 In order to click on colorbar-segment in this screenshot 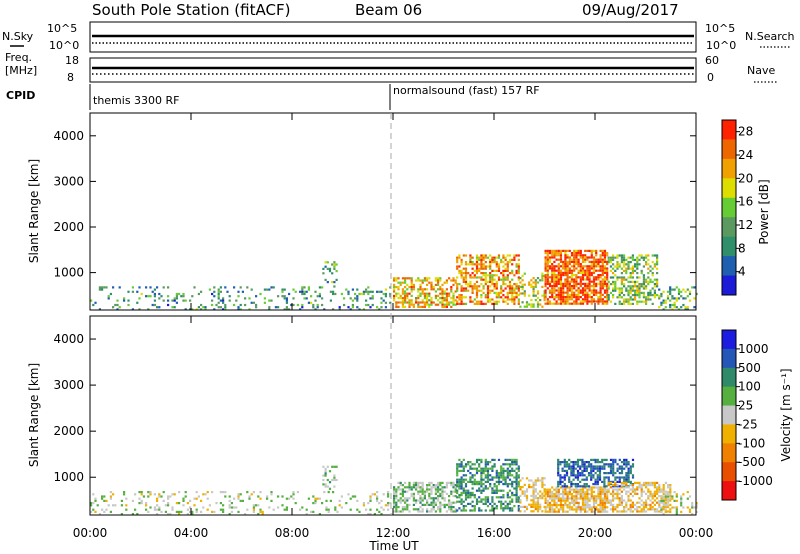, I will do `click(729, 266)`.